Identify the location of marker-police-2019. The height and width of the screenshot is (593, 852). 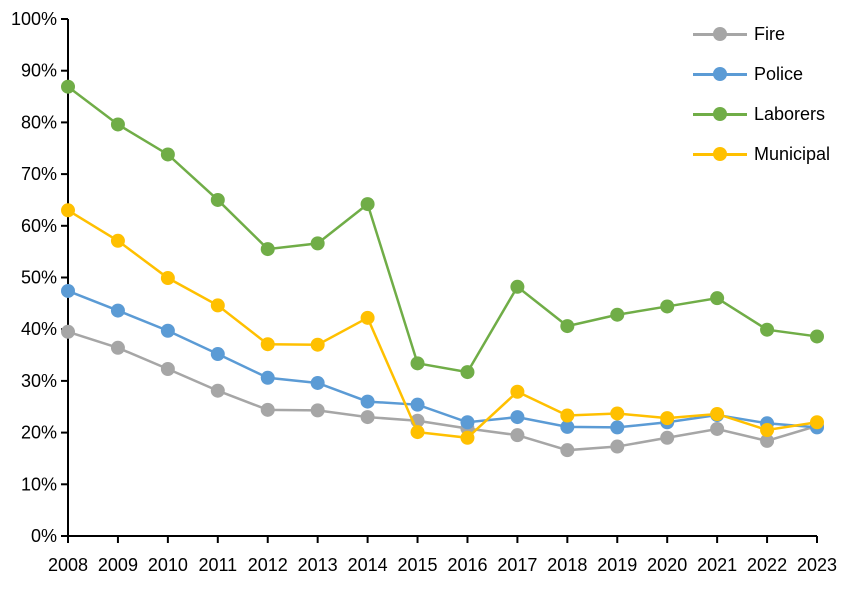
(617, 427).